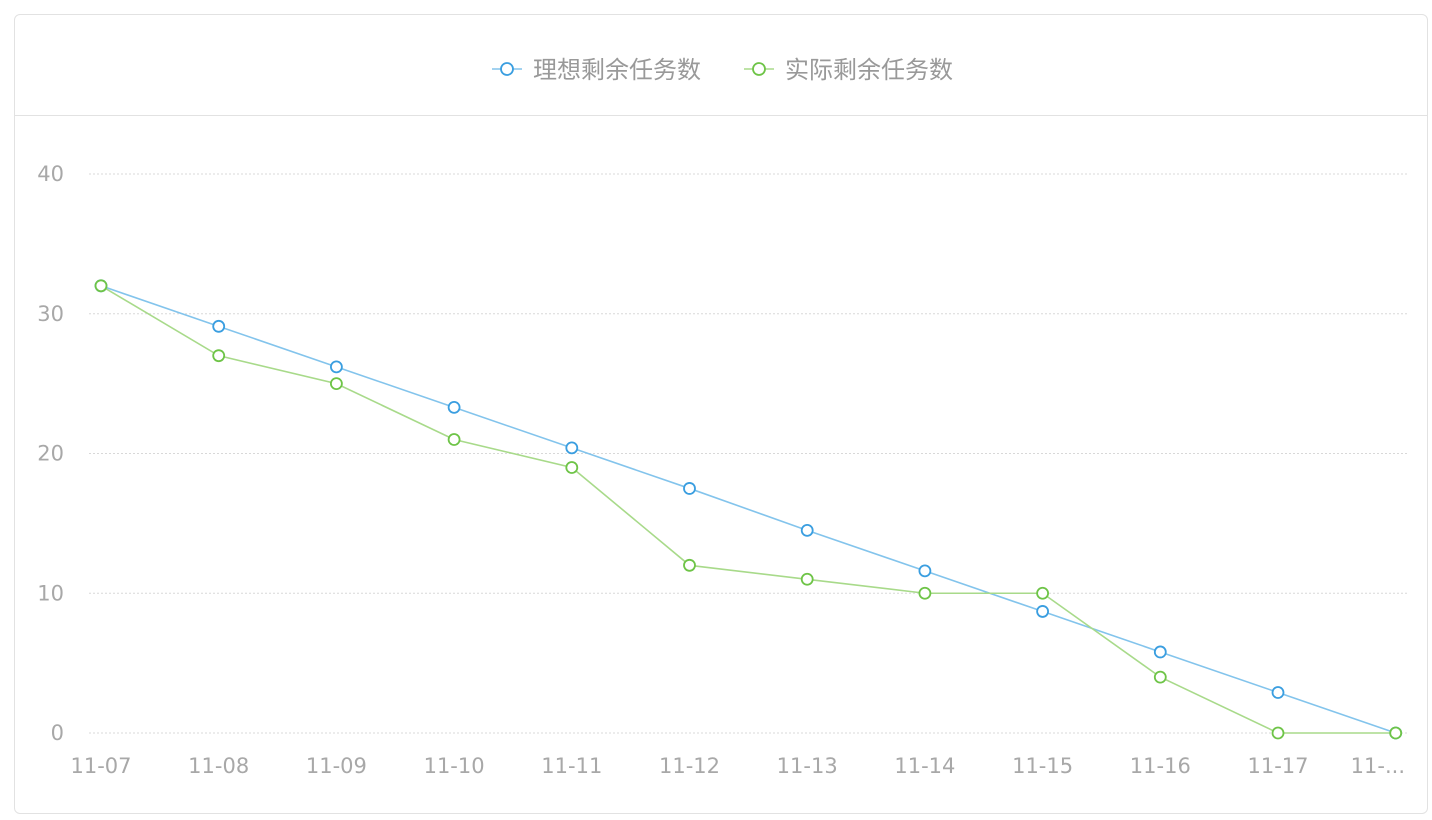 The width and height of the screenshot is (1432, 820). I want to click on x-tick-label: 11-12, so click(689, 766).